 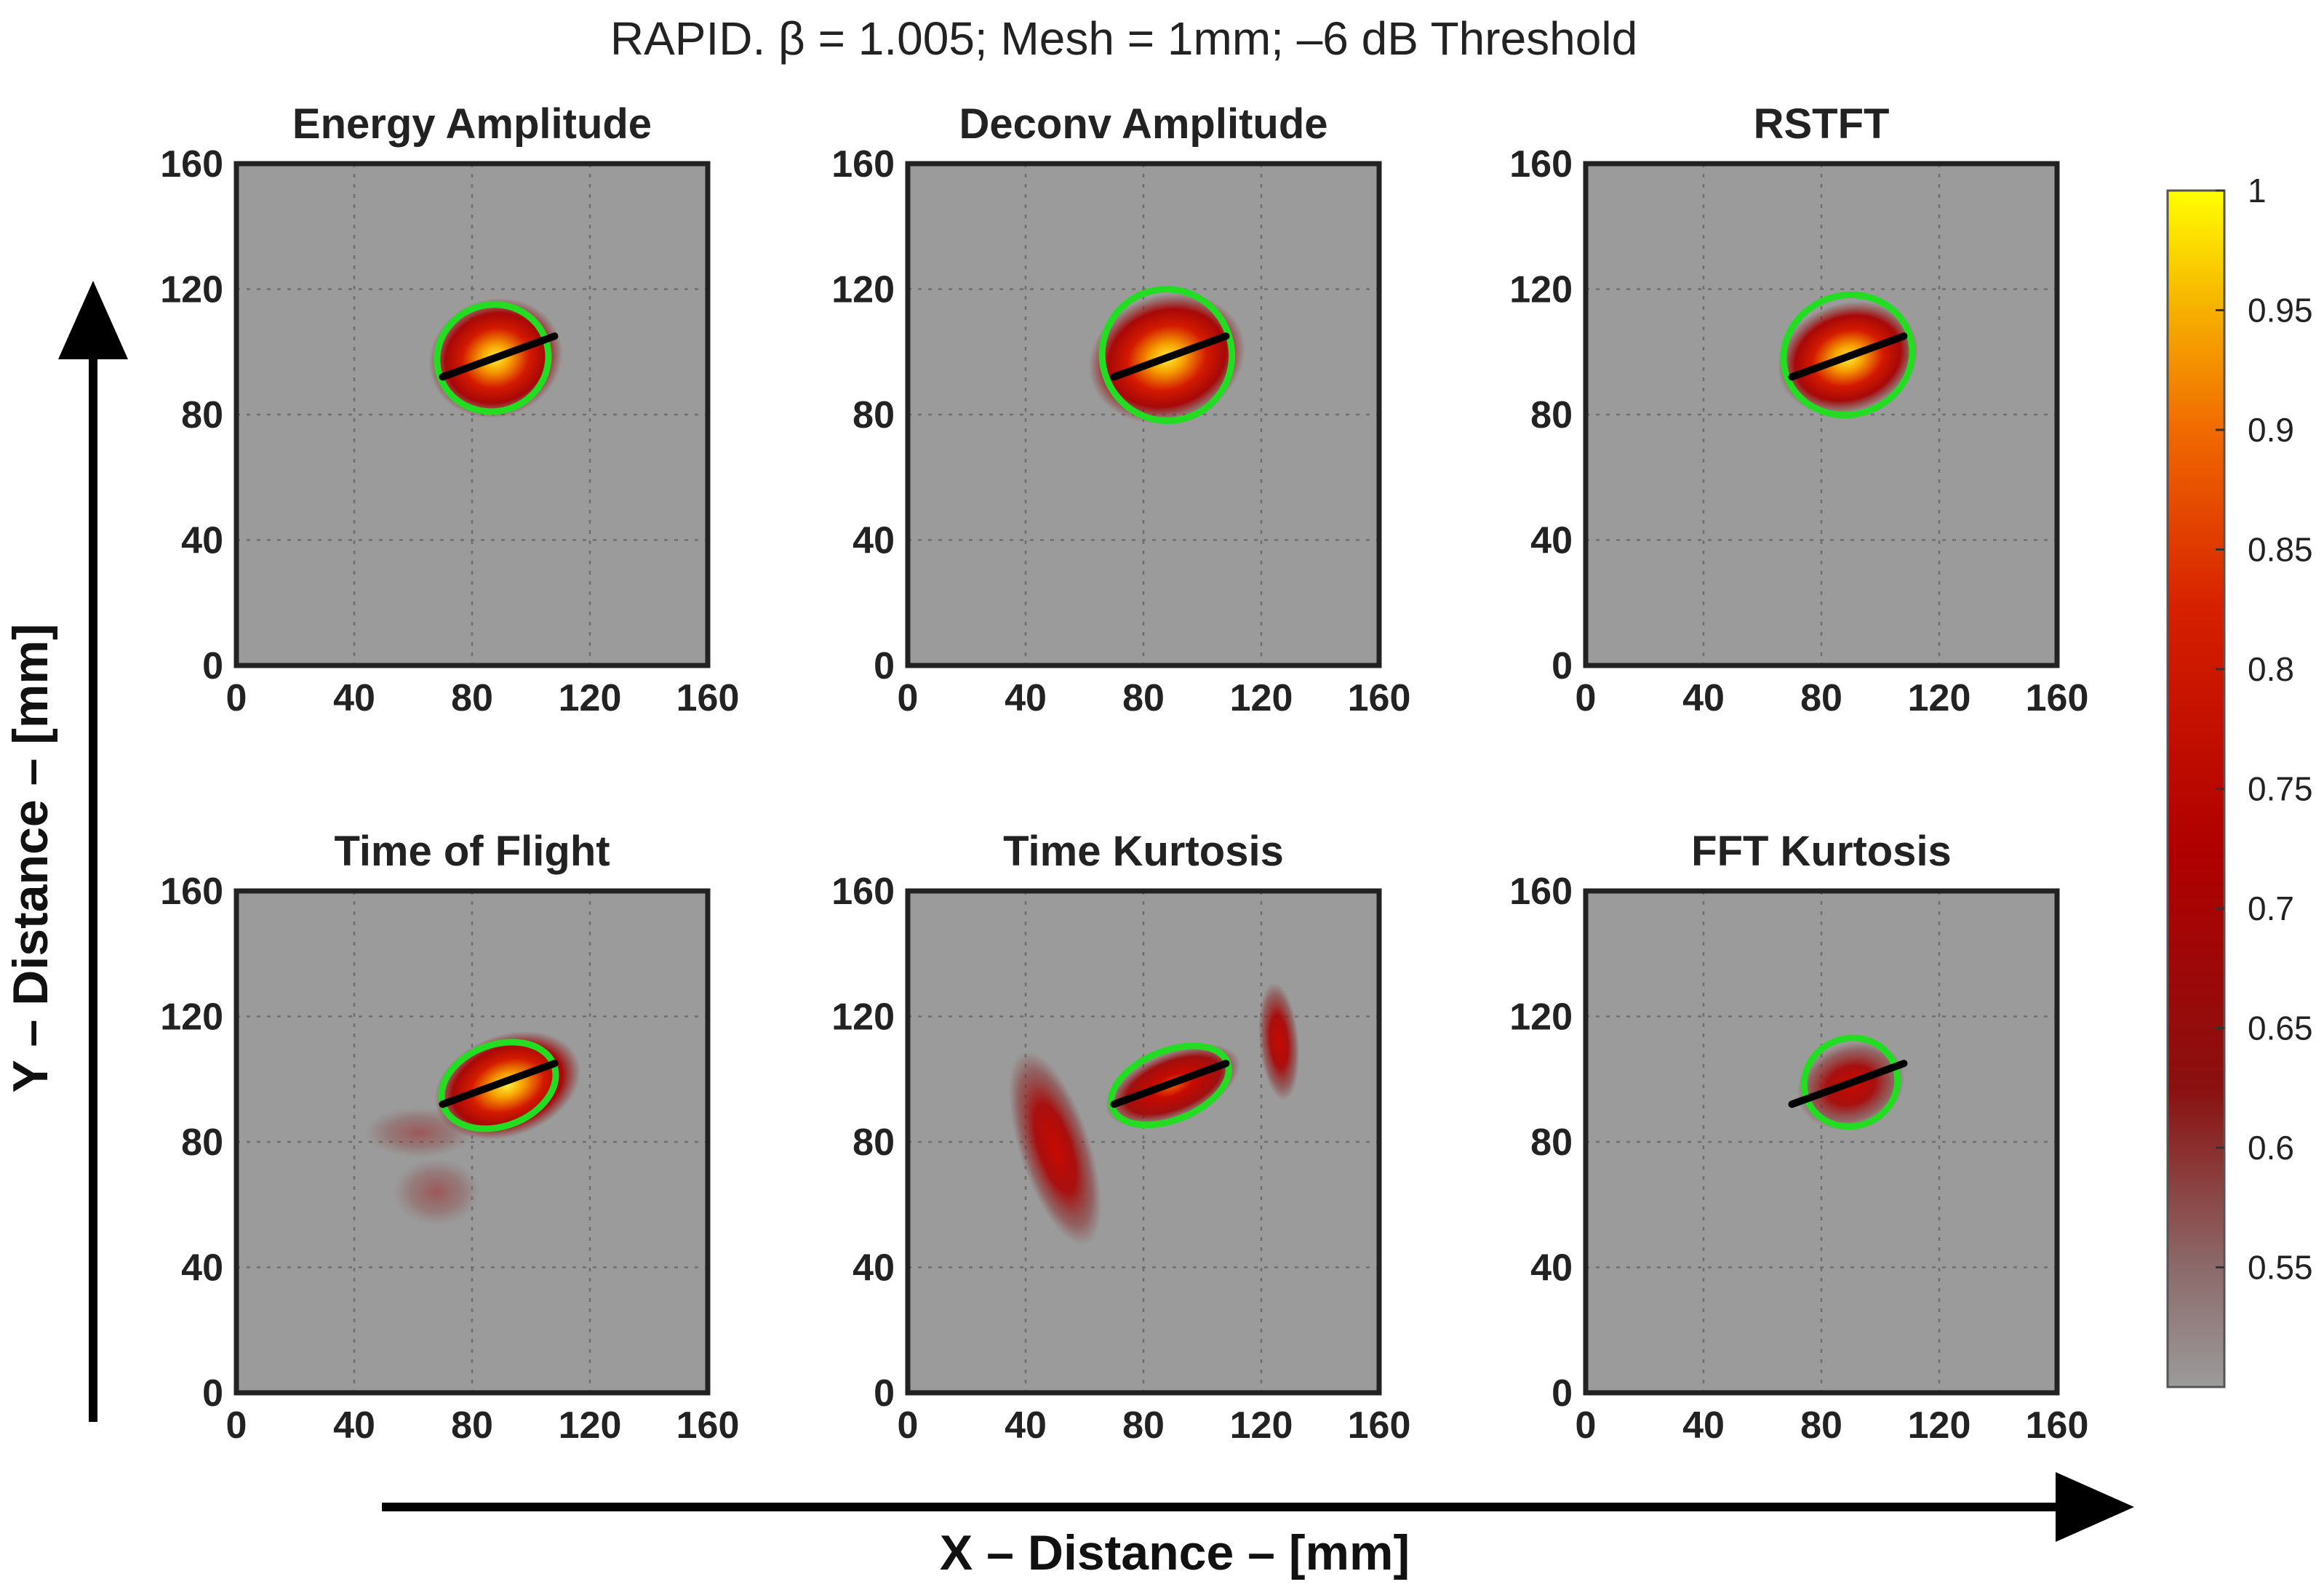 What do you see at coordinates (2196, 788) in the screenshot?
I see `colorbar-gradient` at bounding box center [2196, 788].